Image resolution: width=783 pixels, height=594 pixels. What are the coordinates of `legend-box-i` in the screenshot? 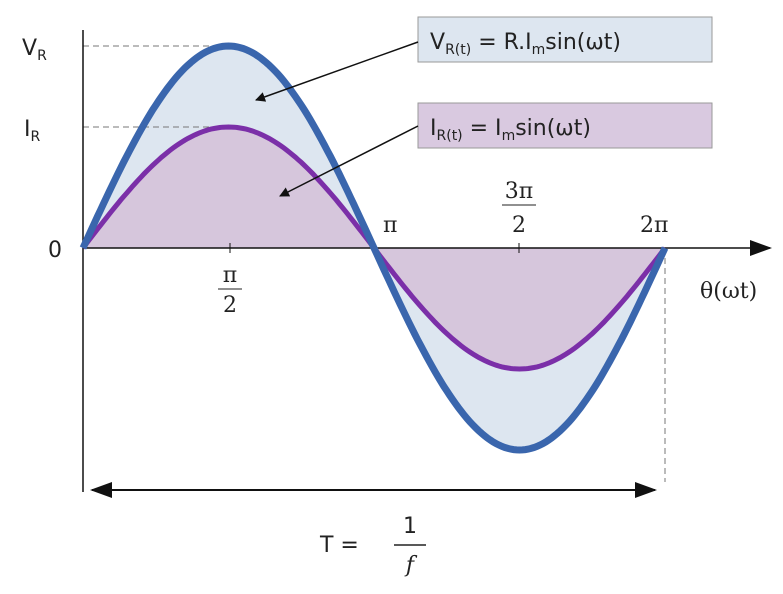 It's located at (565, 125).